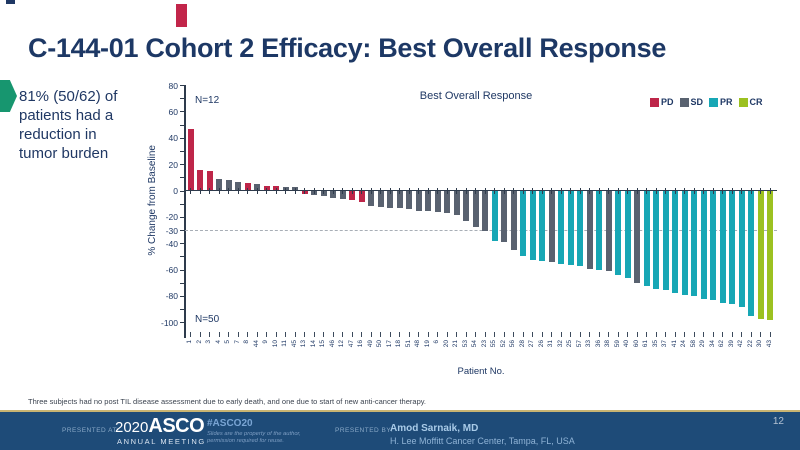 This screenshot has width=800, height=450. Describe the element at coordinates (161, 441) in the screenshot. I see `logo-subtitle: ANNUAL MEETING` at that location.